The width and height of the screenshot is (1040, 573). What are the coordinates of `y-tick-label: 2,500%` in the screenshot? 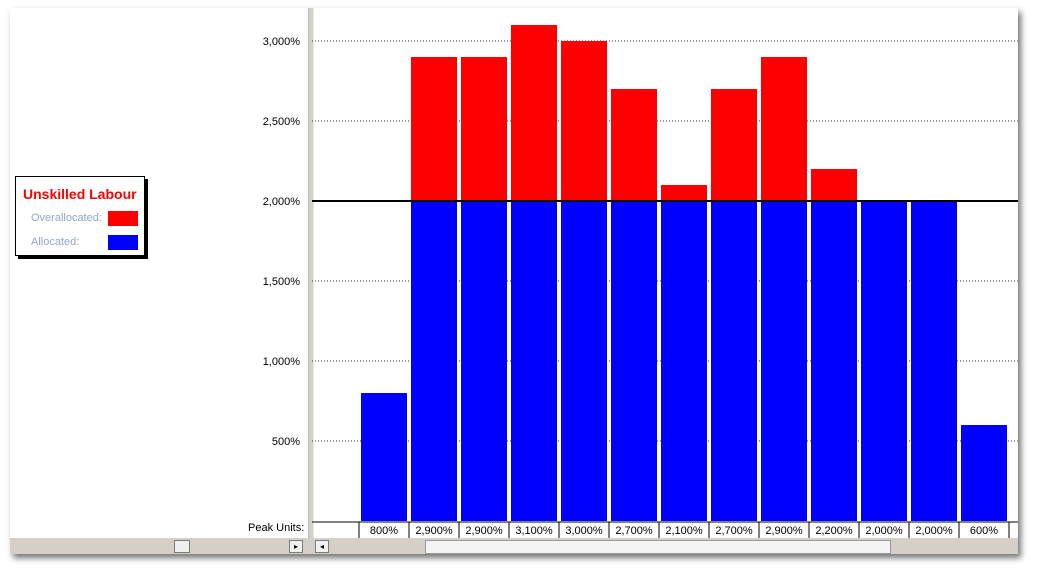 It's located at (282, 122).